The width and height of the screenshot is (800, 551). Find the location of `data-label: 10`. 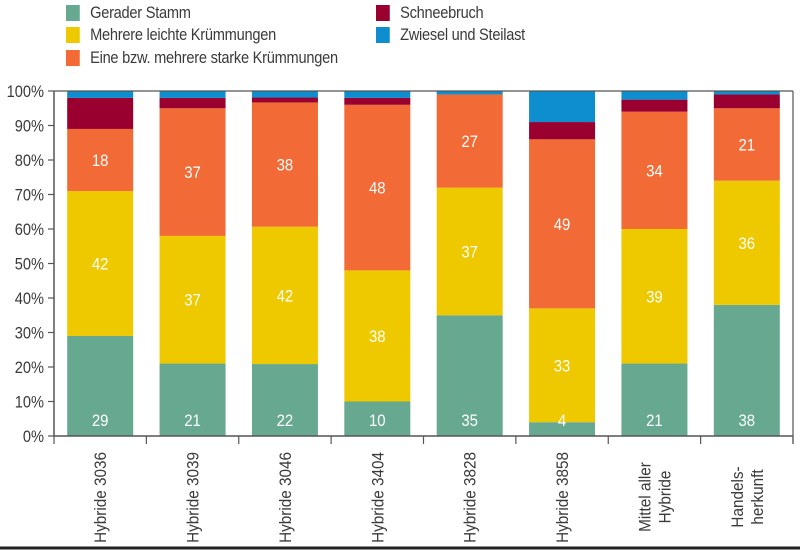

data-label: 10 is located at coordinates (377, 421).